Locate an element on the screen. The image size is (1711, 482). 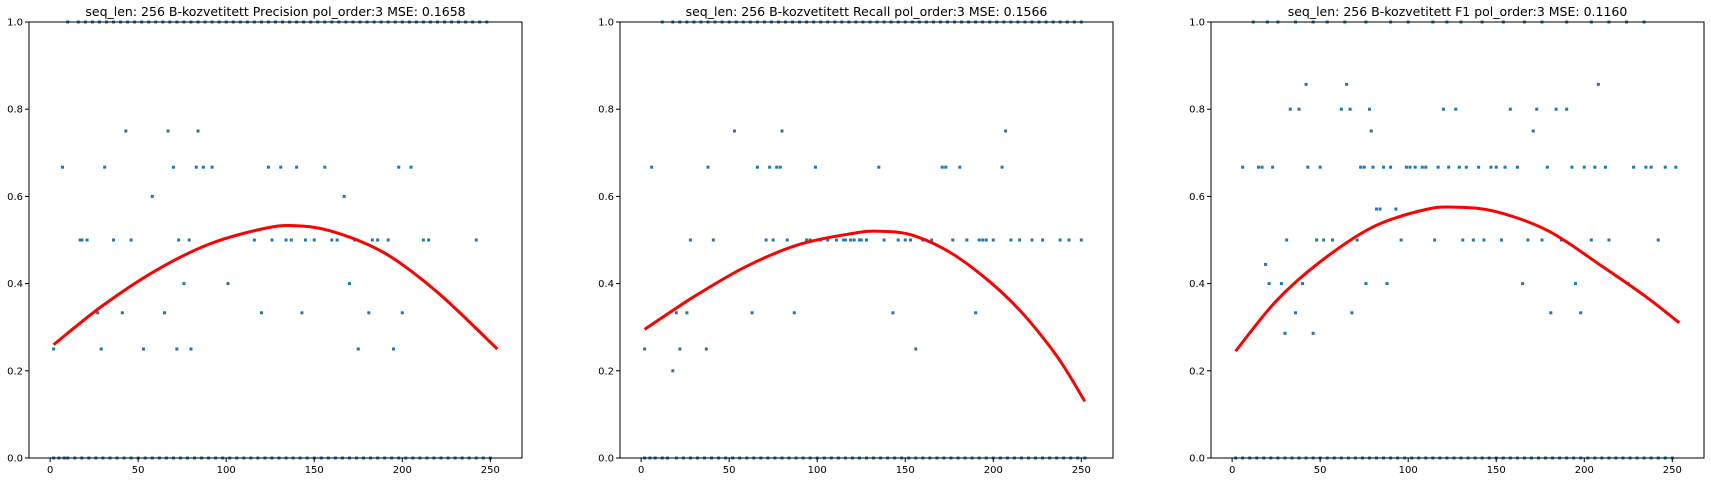
y-tick-label: 0.8 is located at coordinates (1197, 110).